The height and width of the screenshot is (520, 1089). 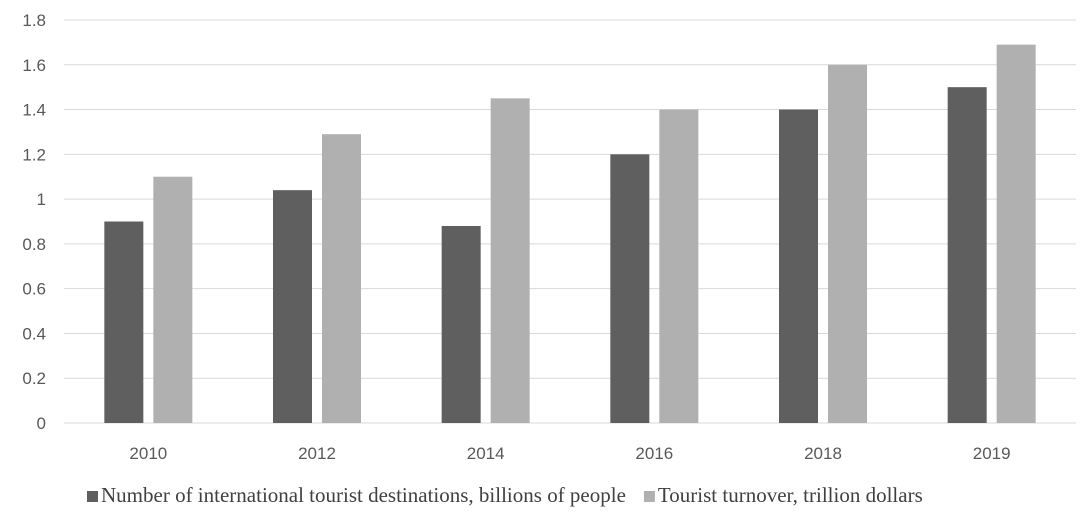 What do you see at coordinates (798, 266) in the screenshot?
I see `bar-series-1-2018` at bounding box center [798, 266].